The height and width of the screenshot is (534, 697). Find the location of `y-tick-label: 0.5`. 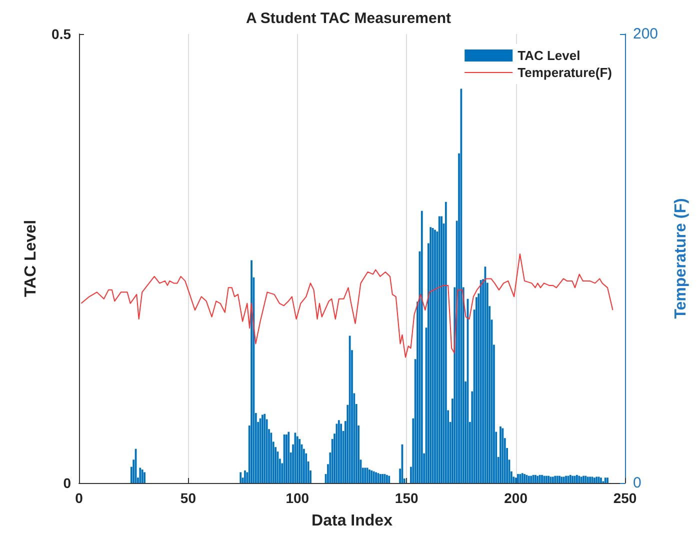

y-tick-label: 0.5 is located at coordinates (62, 34).